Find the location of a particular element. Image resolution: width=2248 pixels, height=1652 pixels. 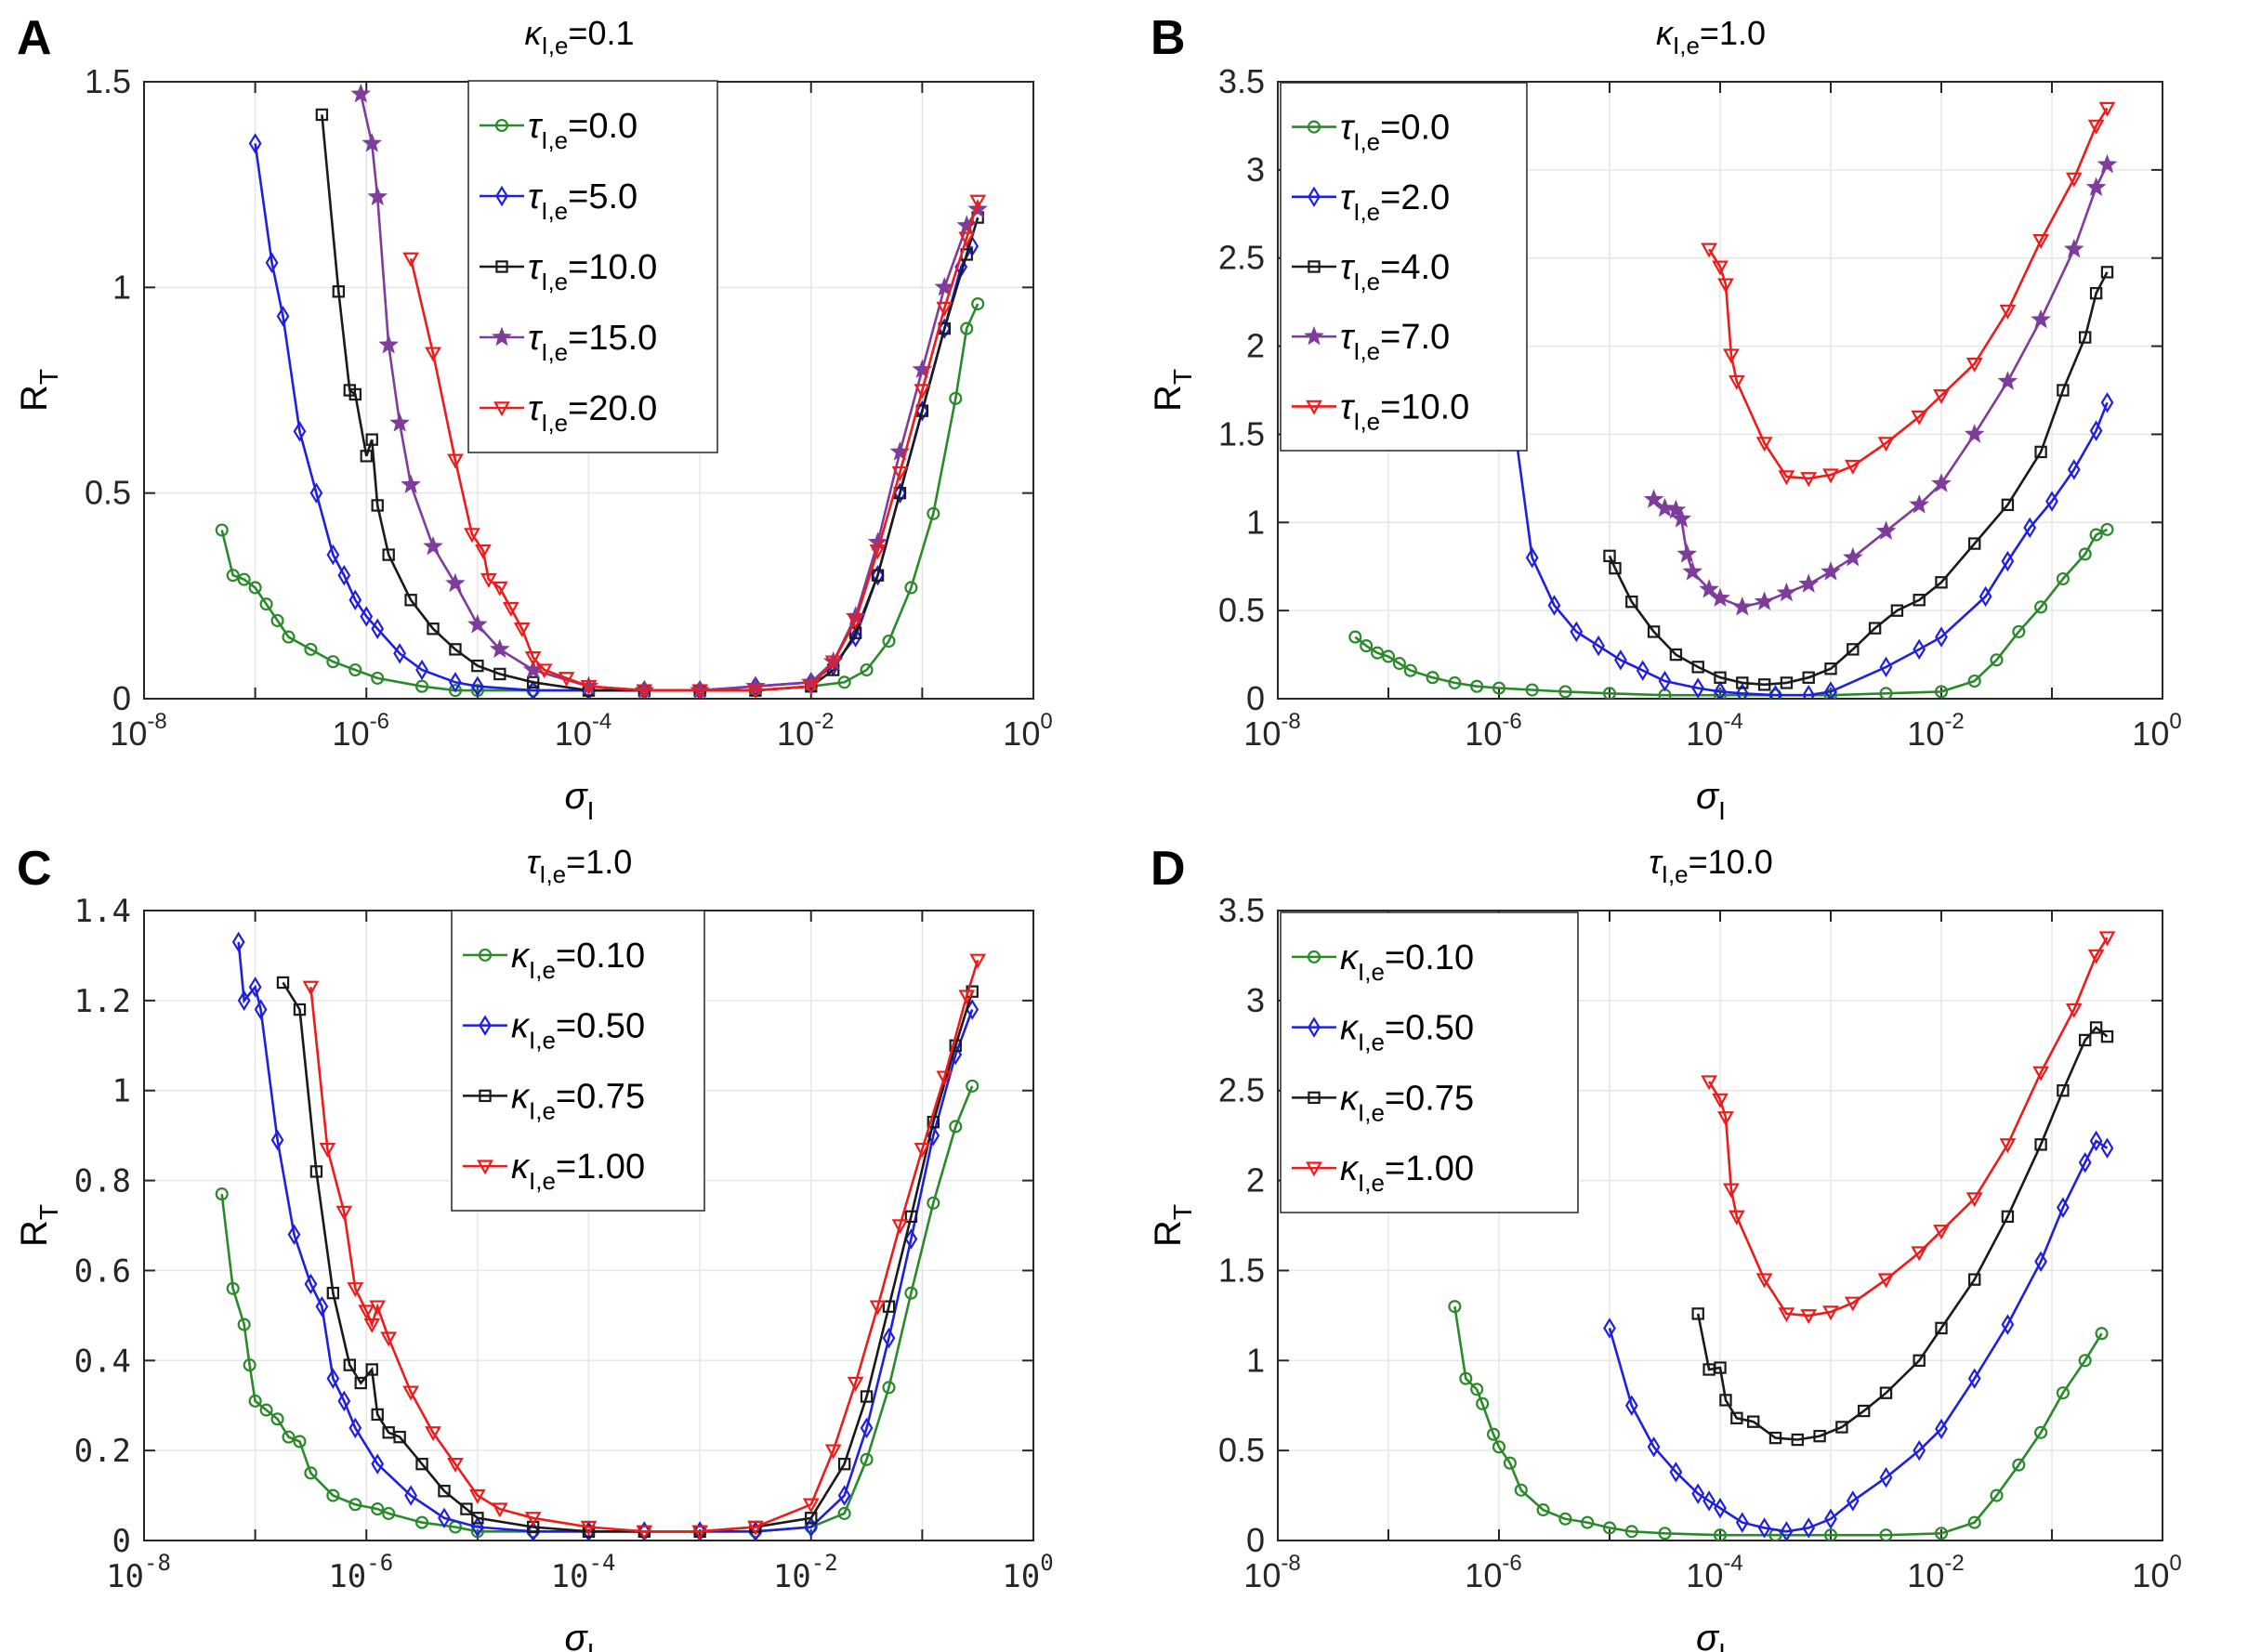

legend-marker is located at coordinates (501, 409).